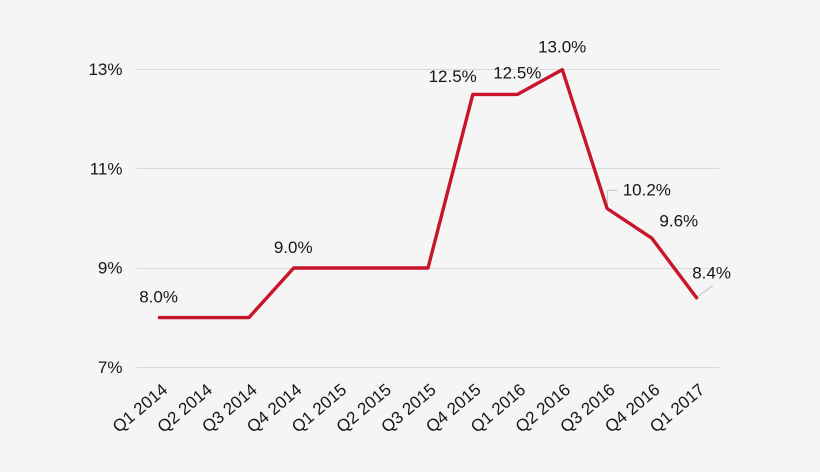 This screenshot has height=472, width=820. Describe the element at coordinates (293, 247) in the screenshot. I see `svg-text: 9.0%` at that location.